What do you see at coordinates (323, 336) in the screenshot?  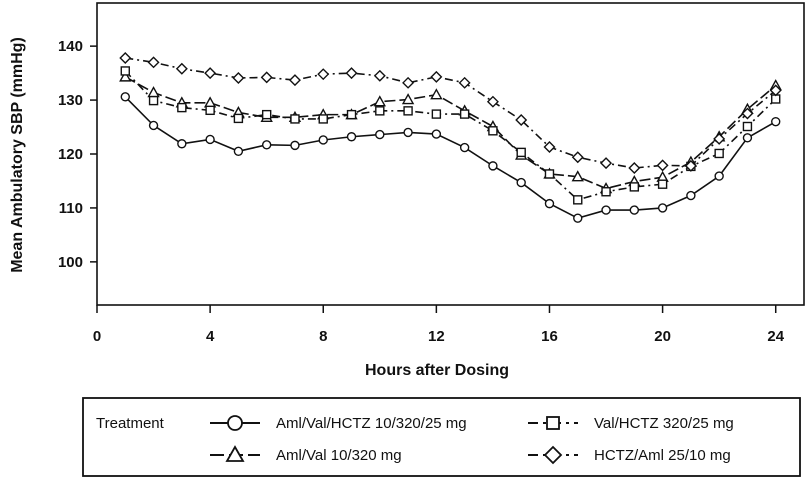 I see `x-tick-label: 8` at bounding box center [323, 336].